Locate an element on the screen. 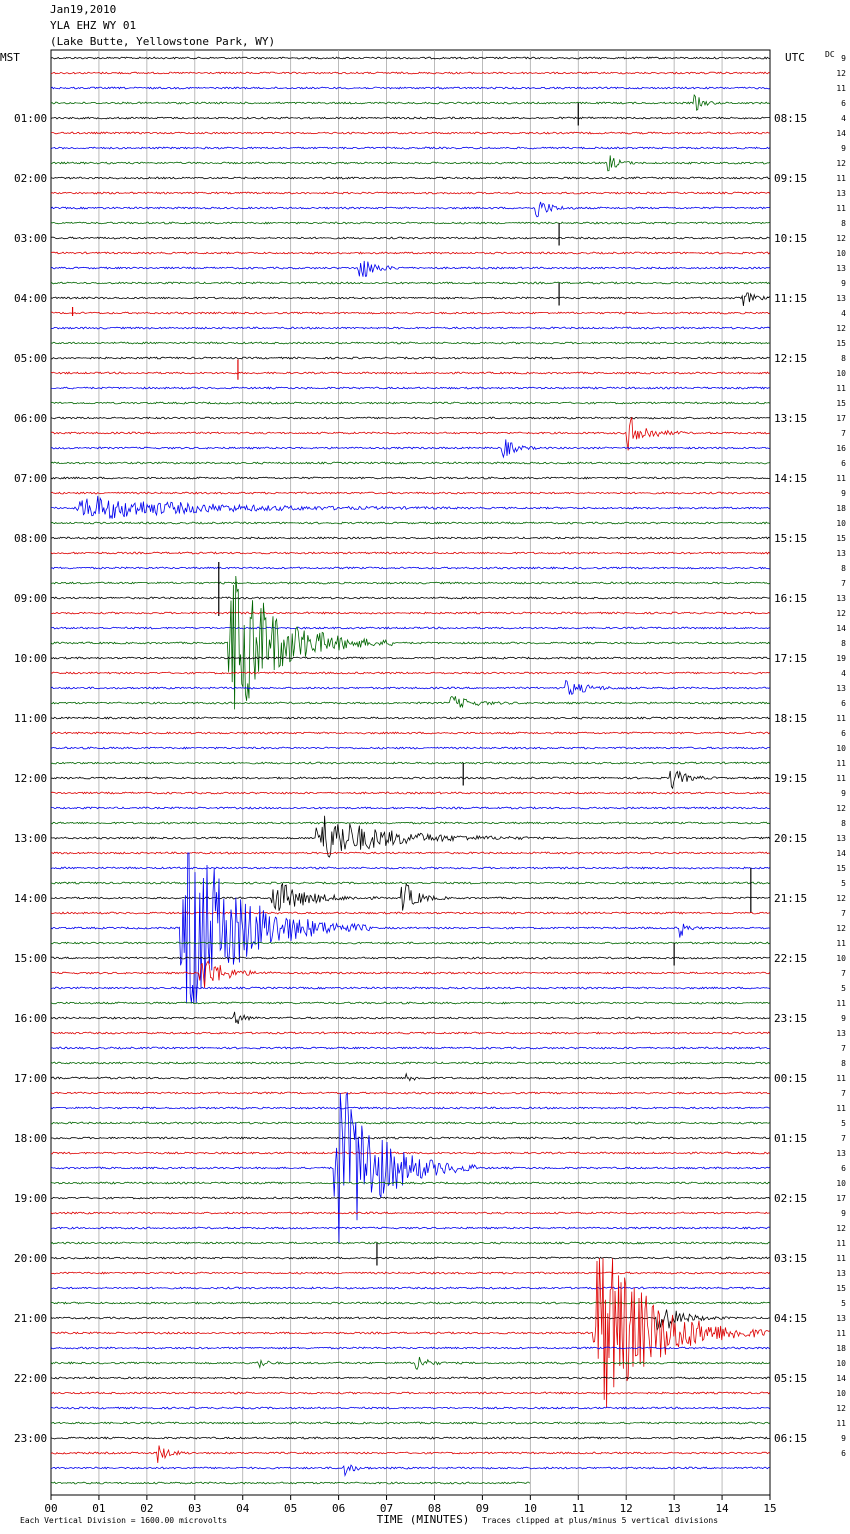 This screenshot has height=1534, width=850. x-tick-label: 14 is located at coordinates (722, 1508).